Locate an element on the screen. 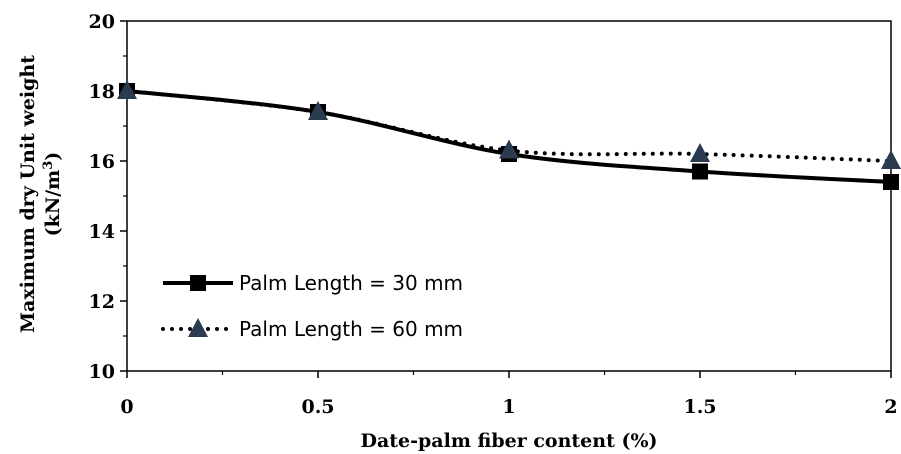 This screenshot has width=901, height=454. y-tick-label: 14 is located at coordinates (102, 232).